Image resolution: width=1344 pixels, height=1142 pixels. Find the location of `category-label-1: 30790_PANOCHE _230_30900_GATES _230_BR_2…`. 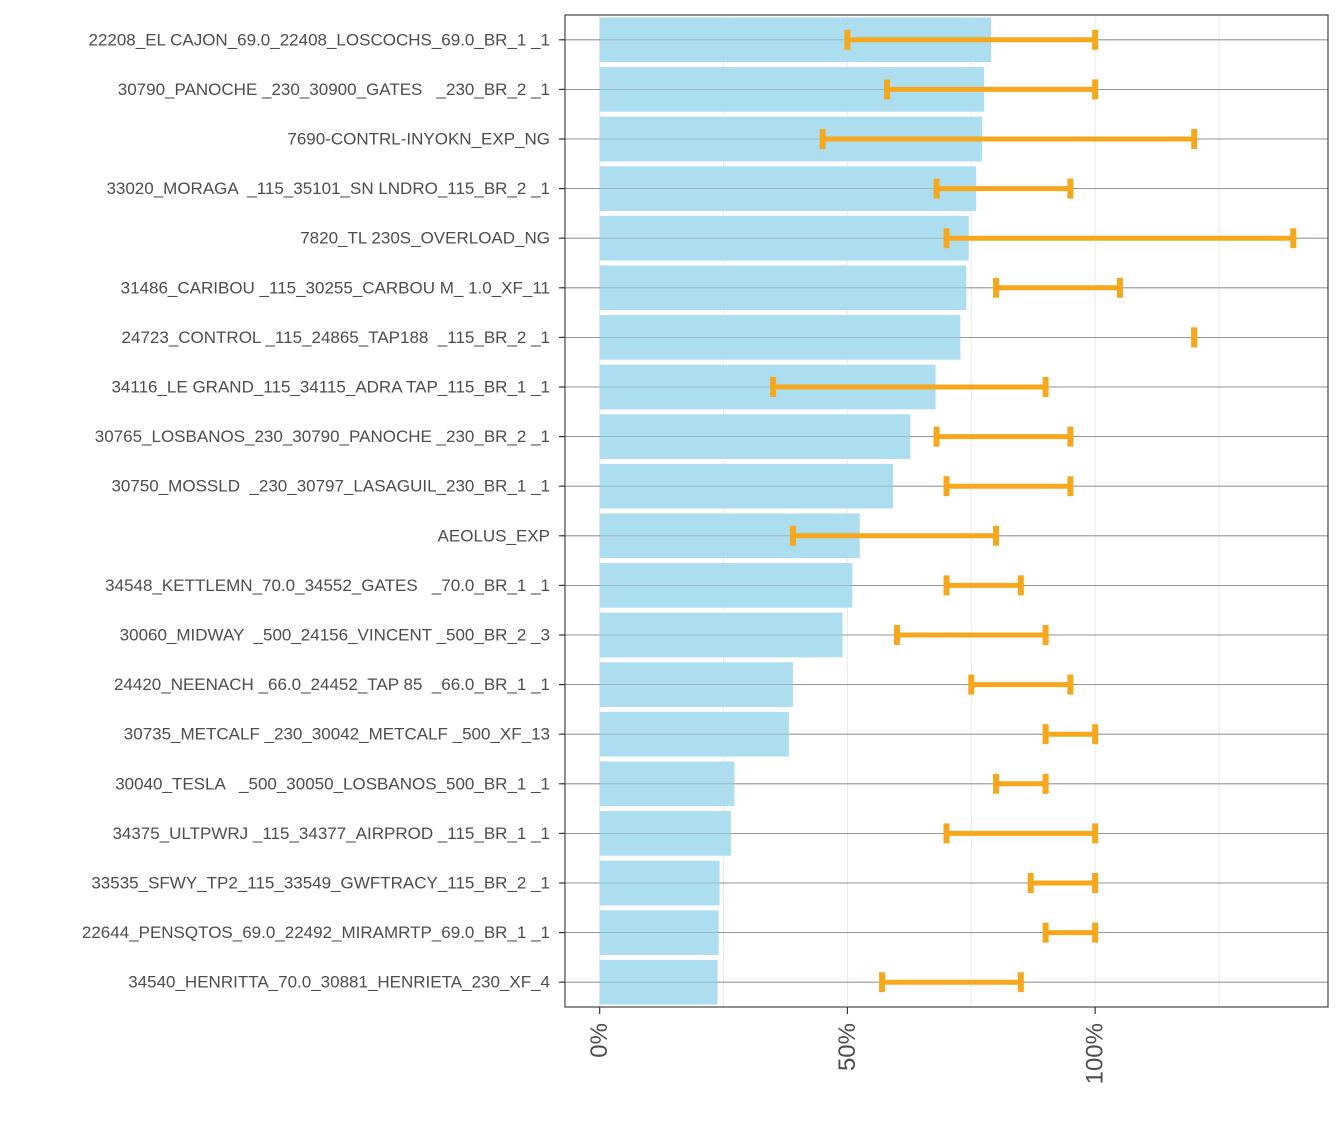

category-label-1: 30790_PANOCHE _230_30900_GATES _230_BR_2… is located at coordinates (334, 89).